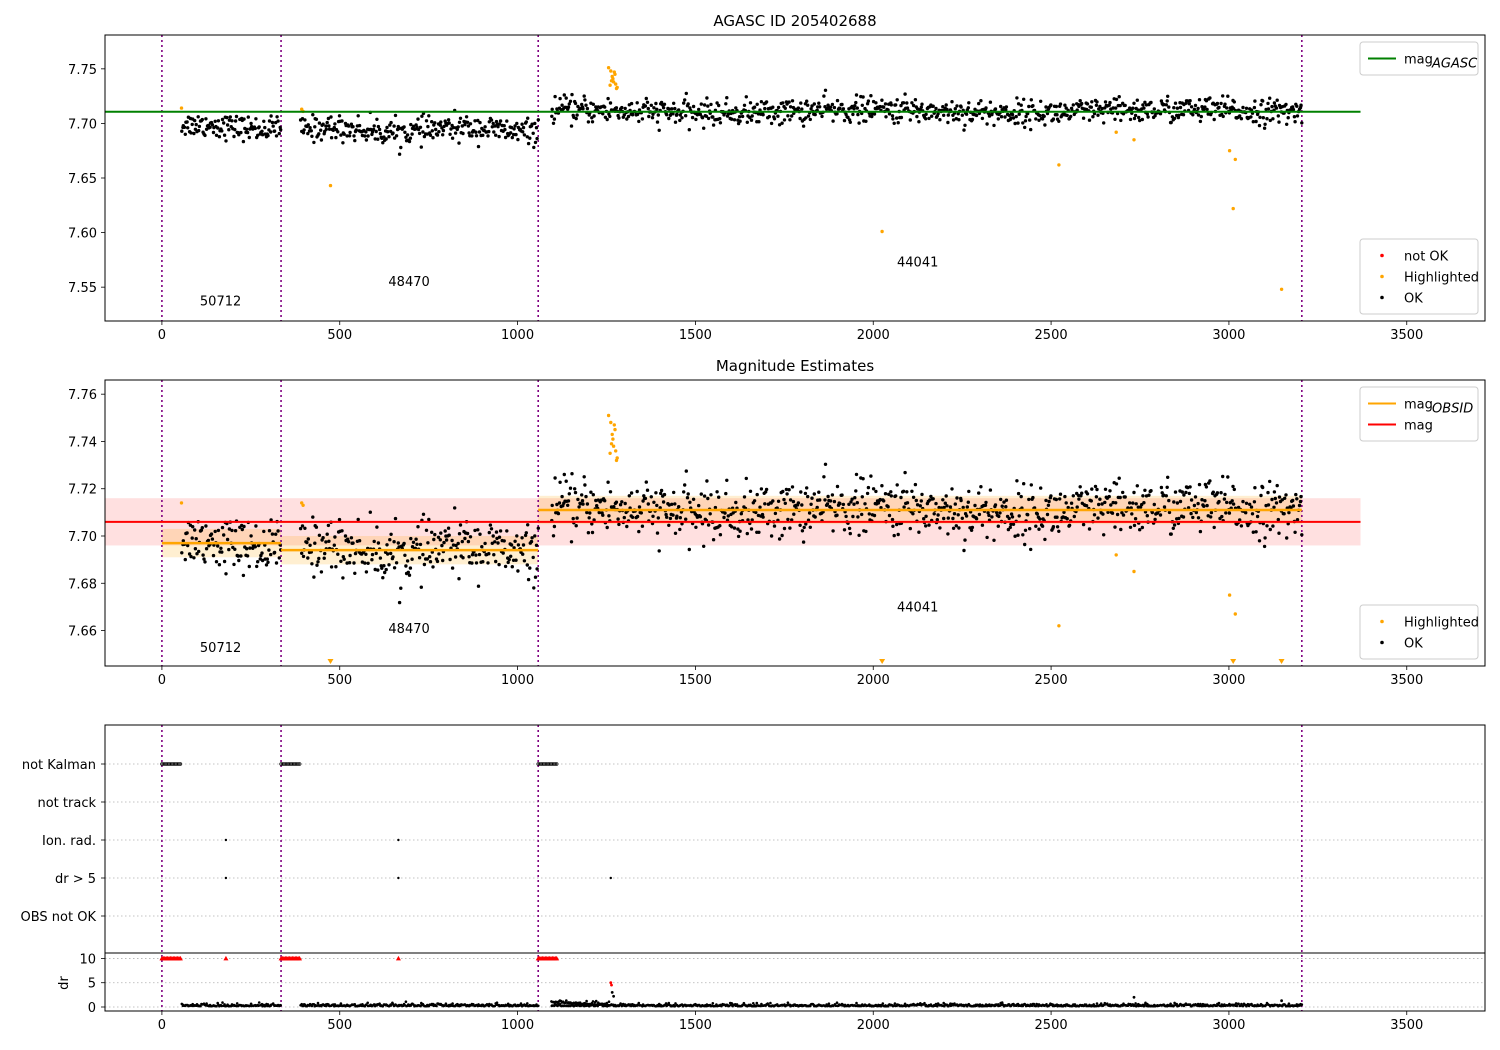 This screenshot has width=1500, height=1050. What do you see at coordinates (1406, 1025) in the screenshot?
I see `x-tick-label: 3500` at bounding box center [1406, 1025].